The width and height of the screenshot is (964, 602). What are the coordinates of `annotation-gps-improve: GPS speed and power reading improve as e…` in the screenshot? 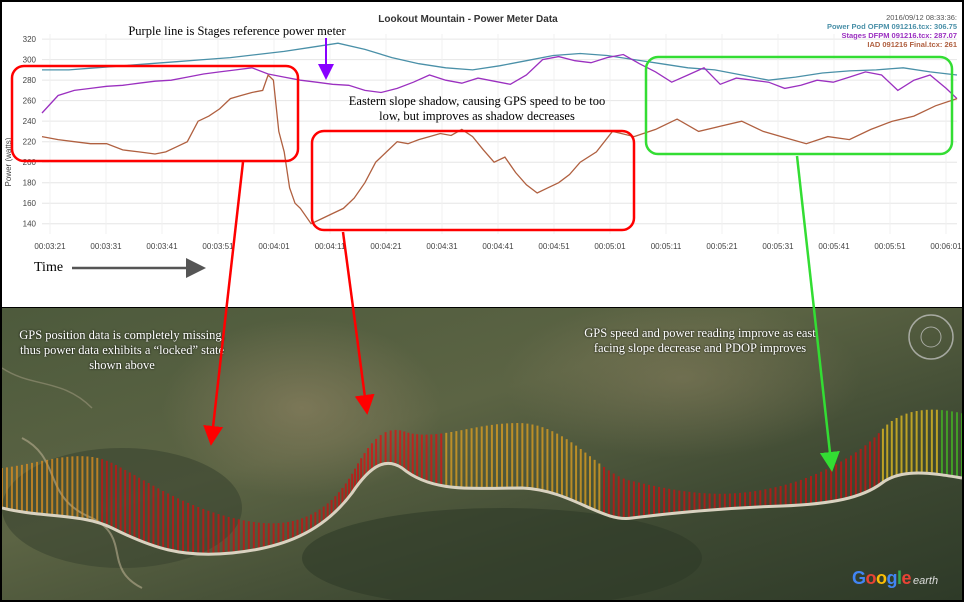 It's located at (700, 340).